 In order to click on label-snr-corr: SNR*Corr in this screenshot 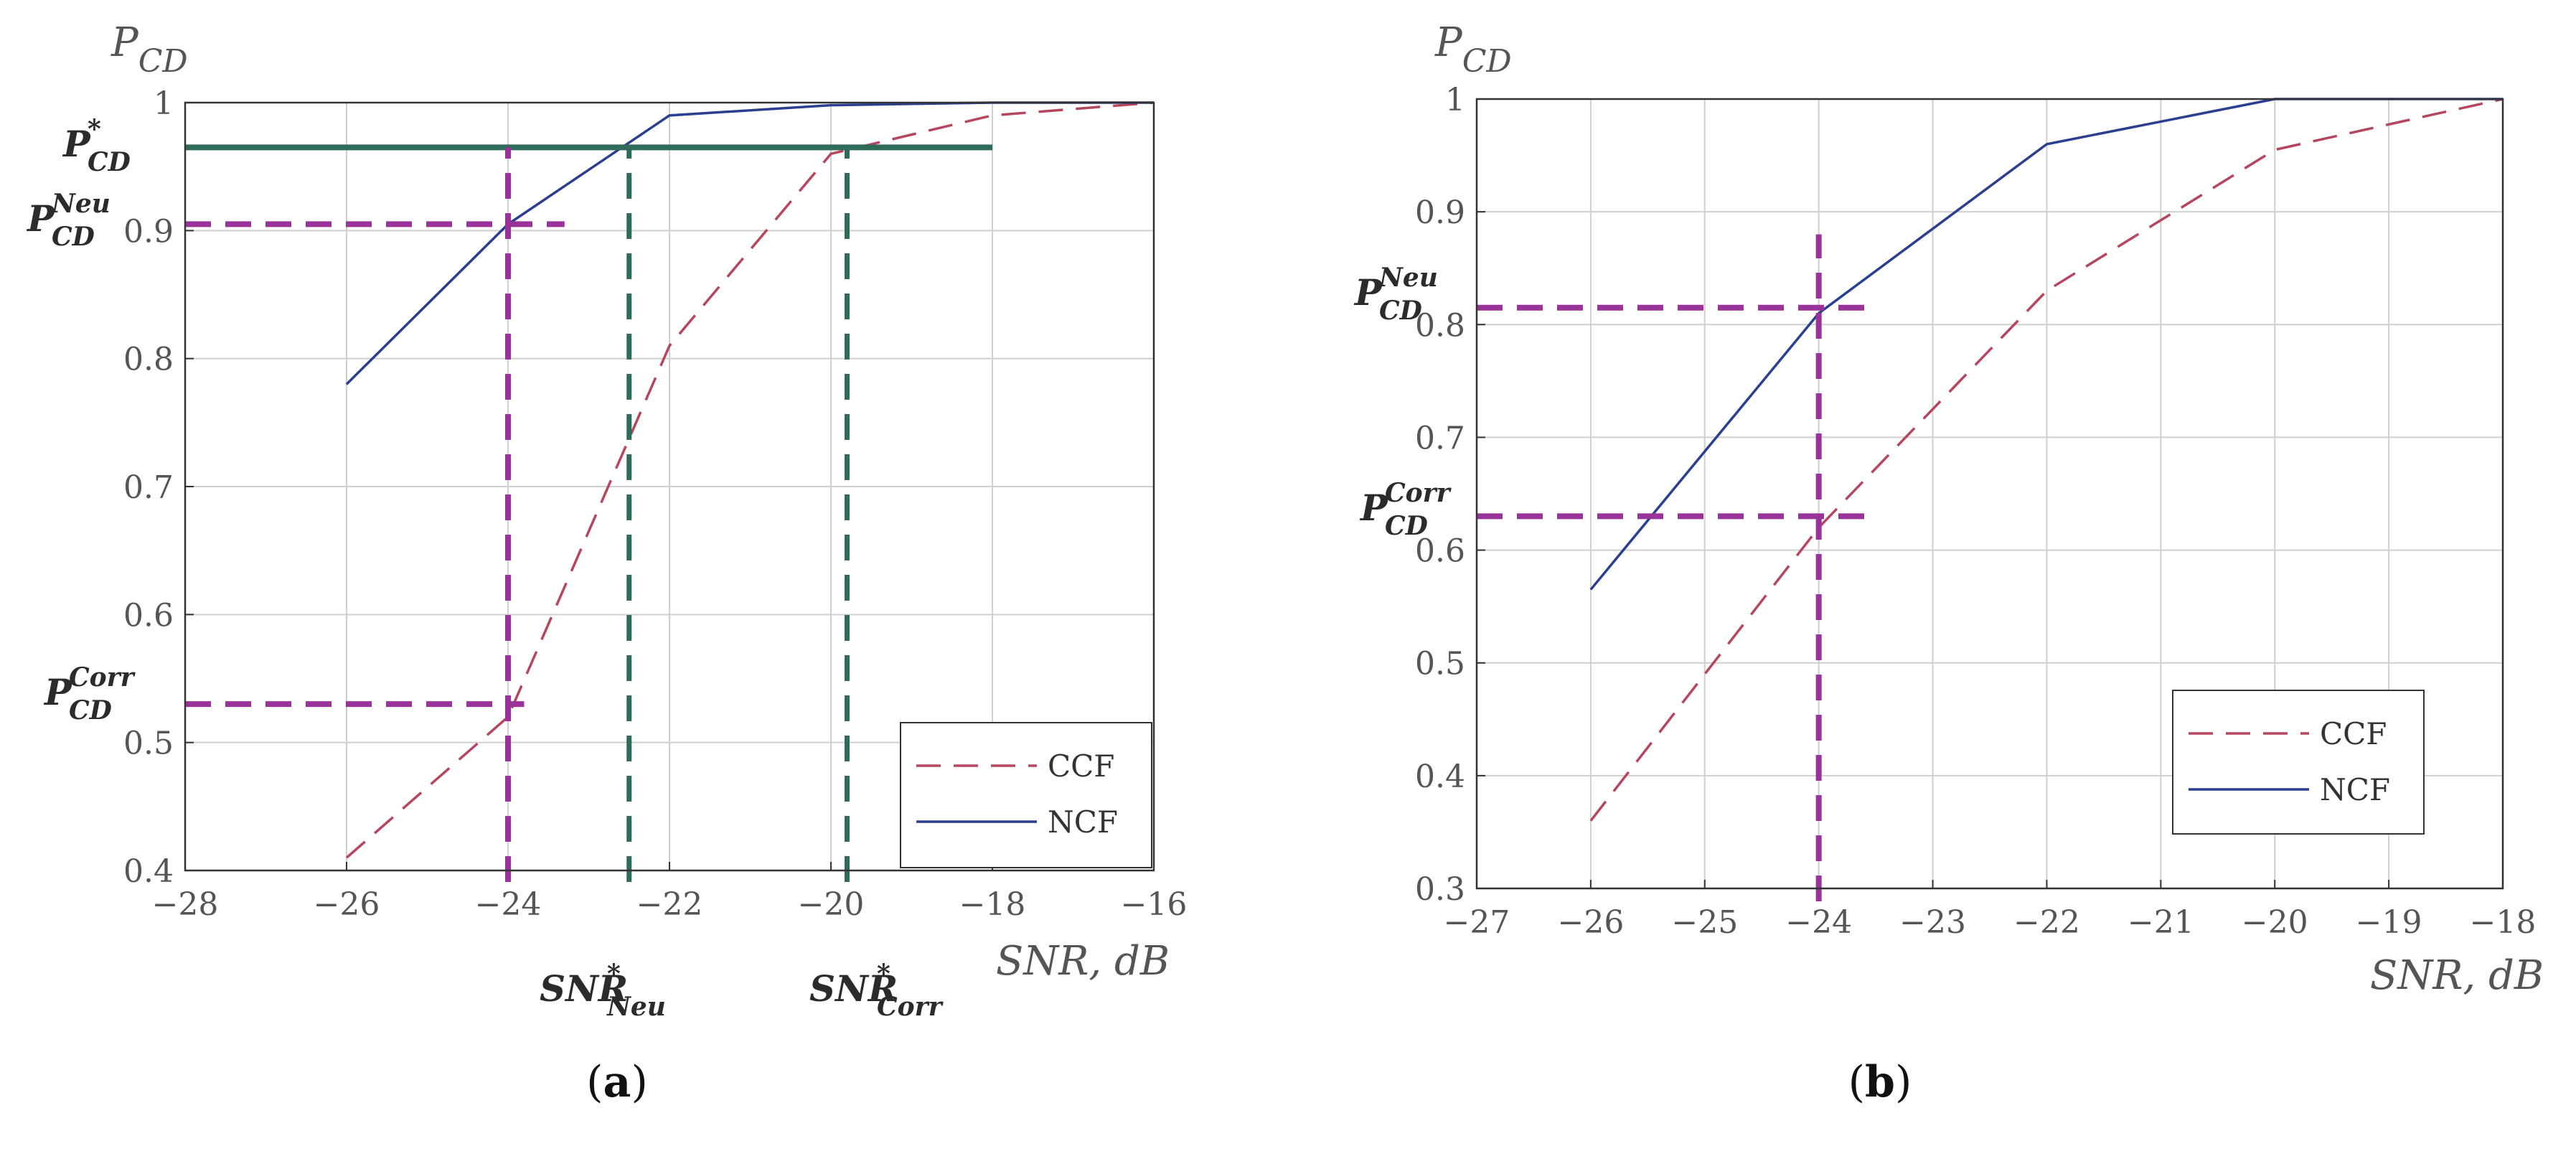, I will do `click(876, 991)`.